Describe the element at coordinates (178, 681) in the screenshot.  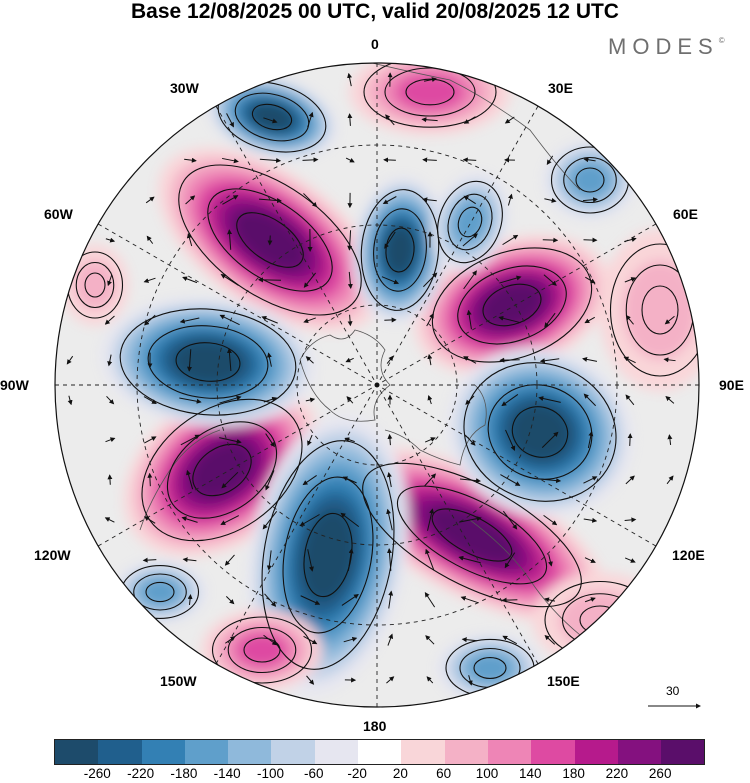
I see `lon-label-150w: 150W` at that location.